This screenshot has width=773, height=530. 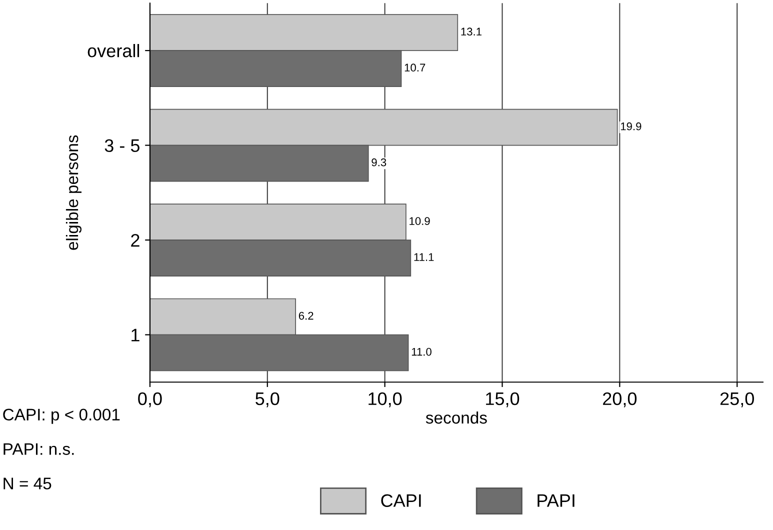 What do you see at coordinates (415, 68) in the screenshot?
I see `data-label: 10.7` at bounding box center [415, 68].